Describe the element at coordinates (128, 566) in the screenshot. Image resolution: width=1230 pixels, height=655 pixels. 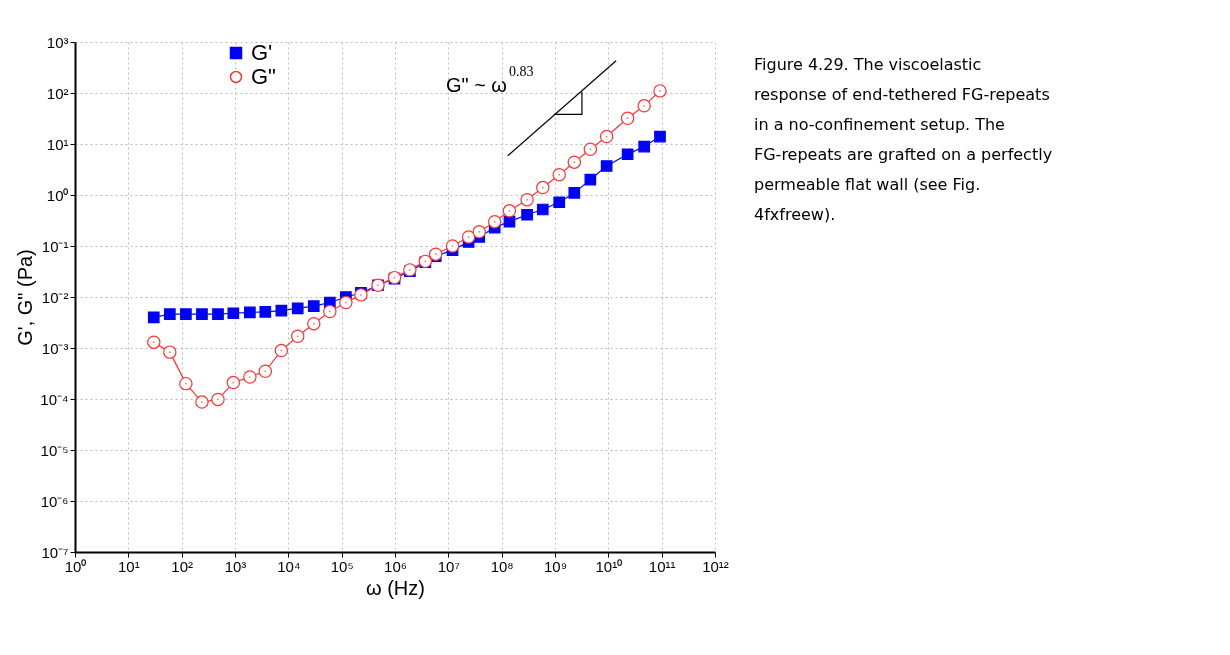
I see `x-tick-label: 10¹` at that location.